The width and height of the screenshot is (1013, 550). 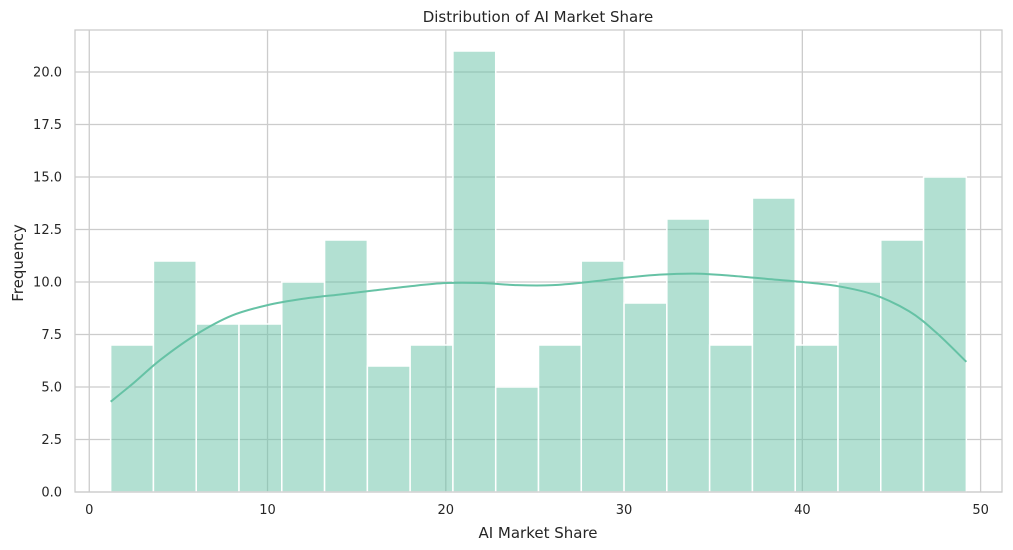 I want to click on y-tick-label: 5.0, so click(x=51, y=388).